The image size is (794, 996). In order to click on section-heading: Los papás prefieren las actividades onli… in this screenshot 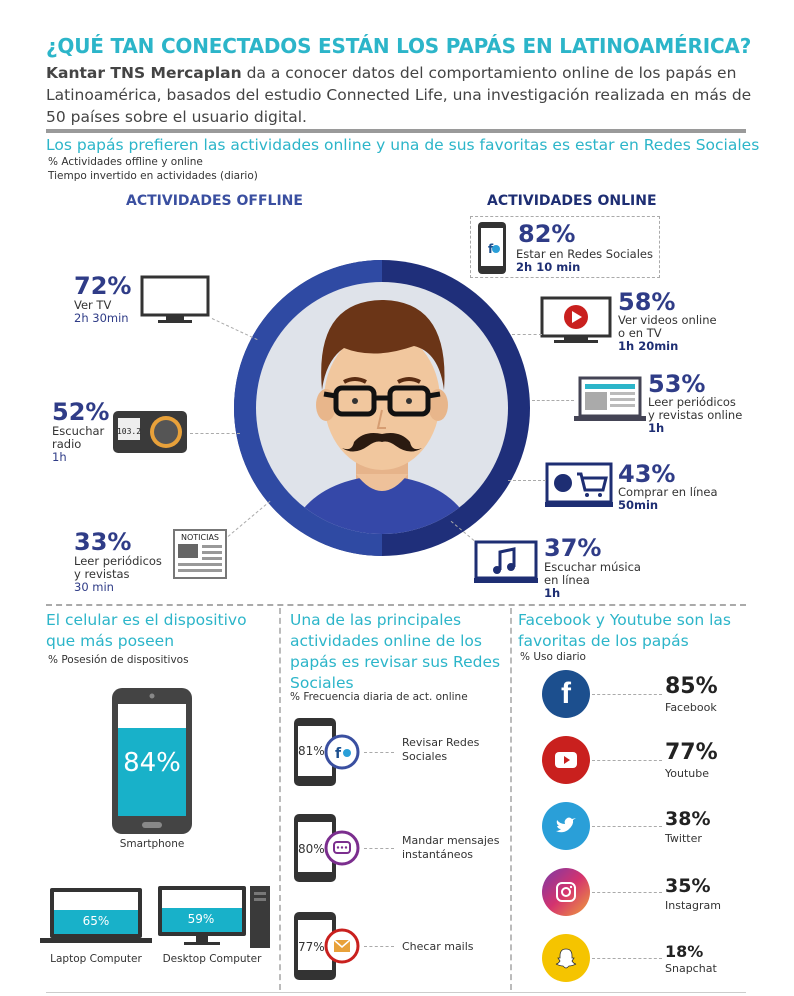, I will do `click(403, 145)`.